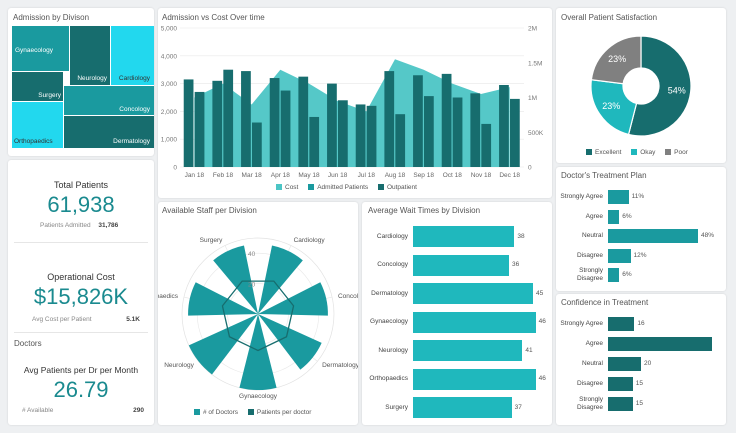 Image resolution: width=736 pixels, height=433 pixels. Describe the element at coordinates (453, 175) in the screenshot. I see `x-tick-label: Oct 18` at that location.